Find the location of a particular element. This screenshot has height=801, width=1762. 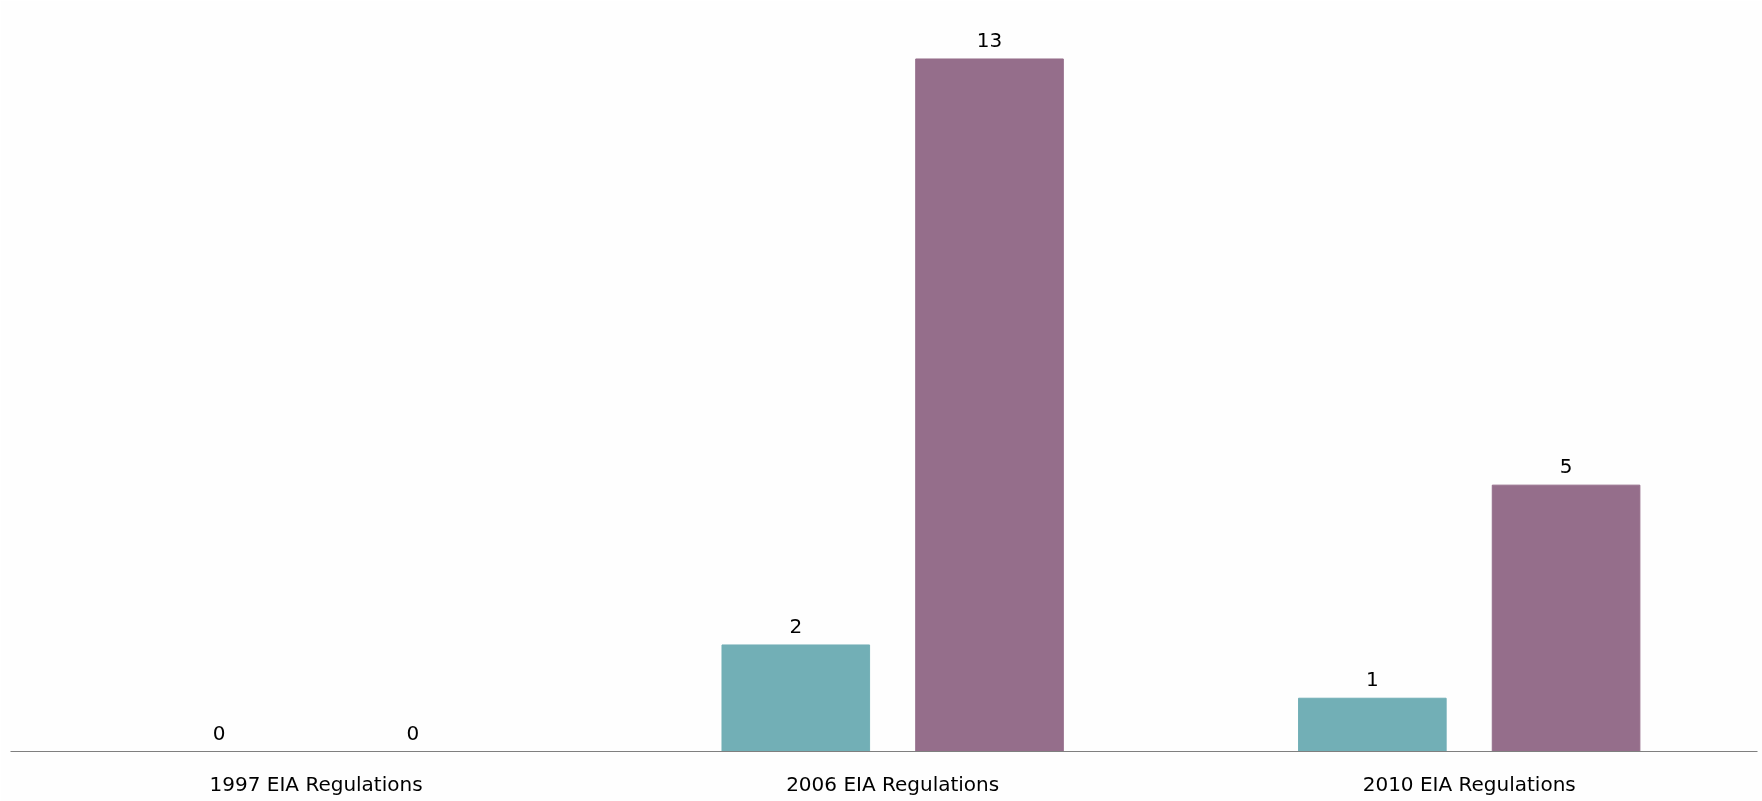

data-label: 2 is located at coordinates (796, 625).